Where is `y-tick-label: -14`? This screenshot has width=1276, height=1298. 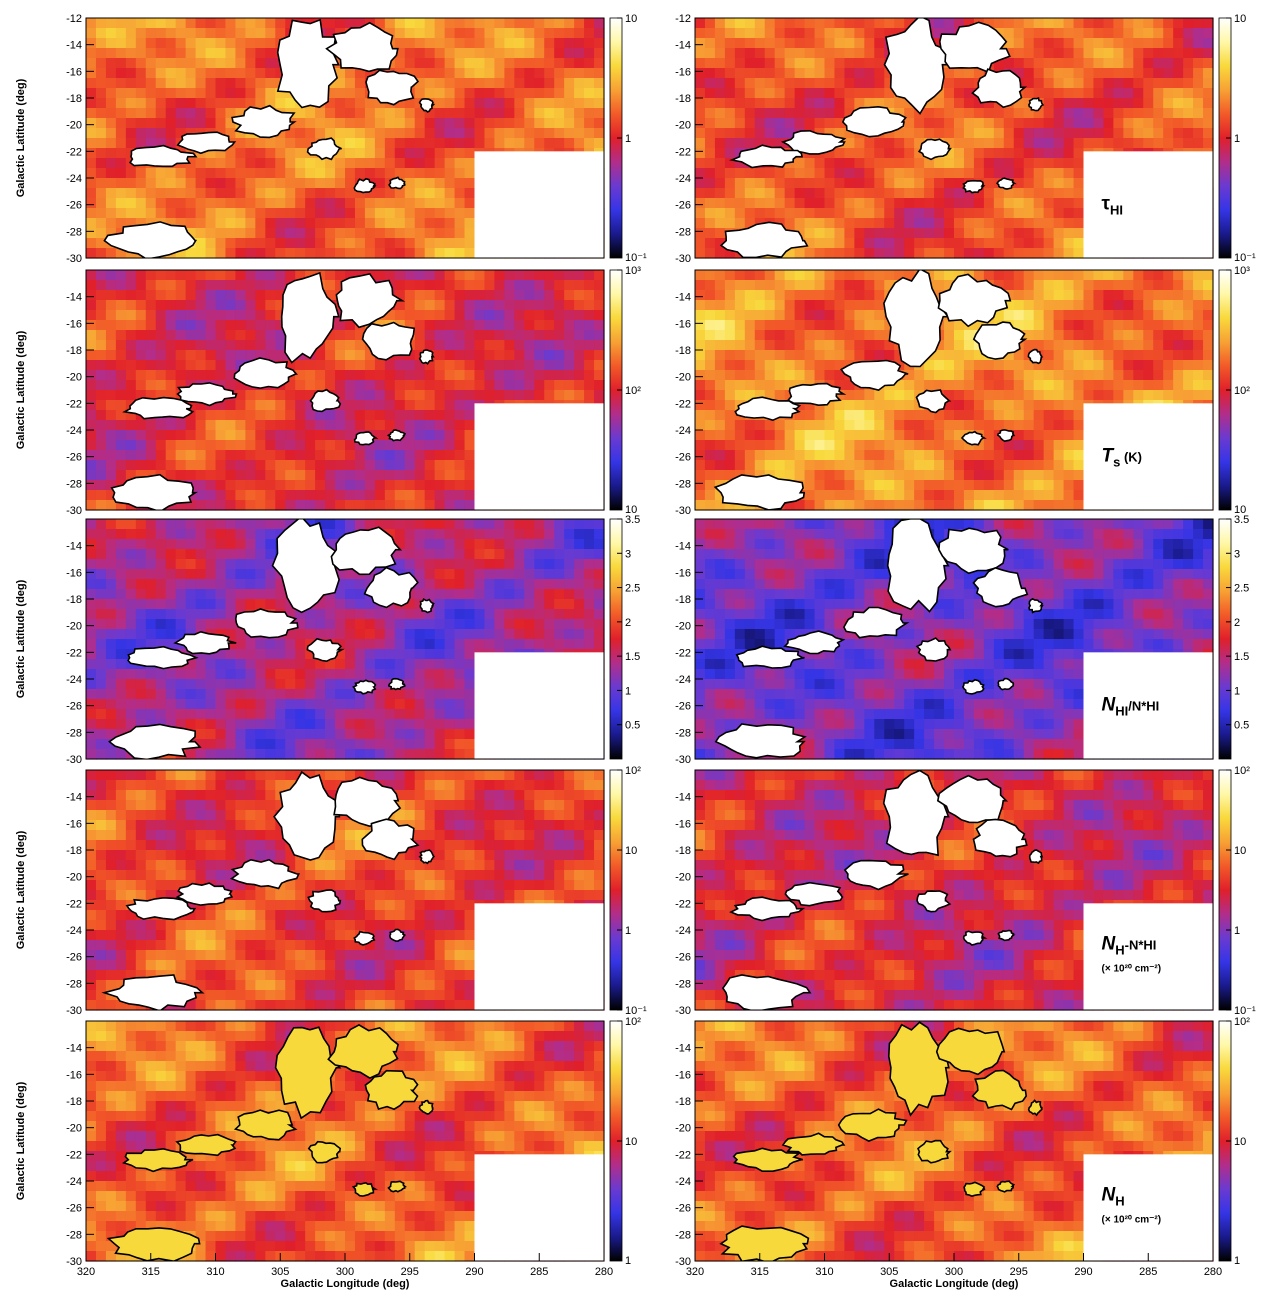 y-tick-label: -14 is located at coordinates (74, 298).